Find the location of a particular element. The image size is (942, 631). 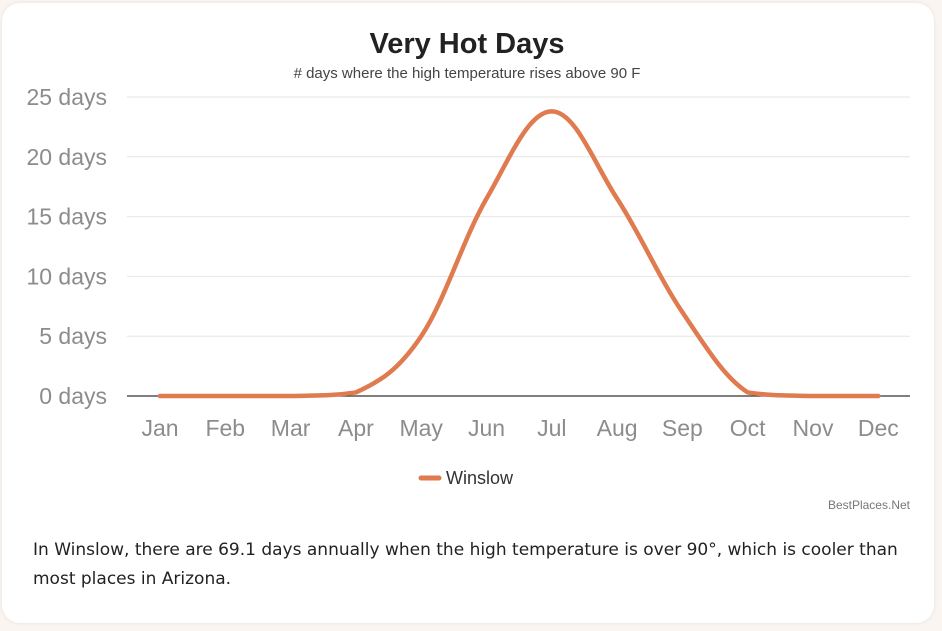

y-axis: 0 days 5 days 10 days 15 days 20 days 25 days is located at coordinates (66, 246).